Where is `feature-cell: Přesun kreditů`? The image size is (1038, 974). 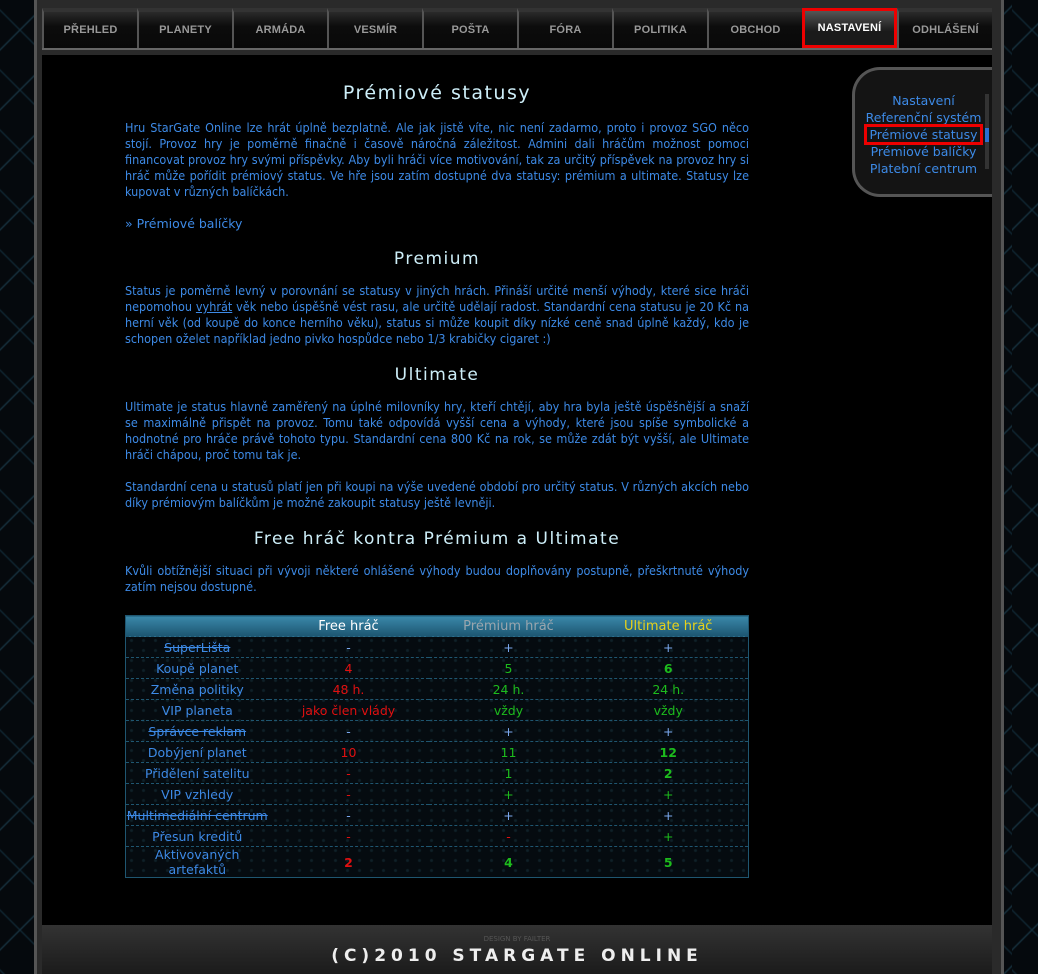 feature-cell: Přesun kreditů is located at coordinates (197, 836).